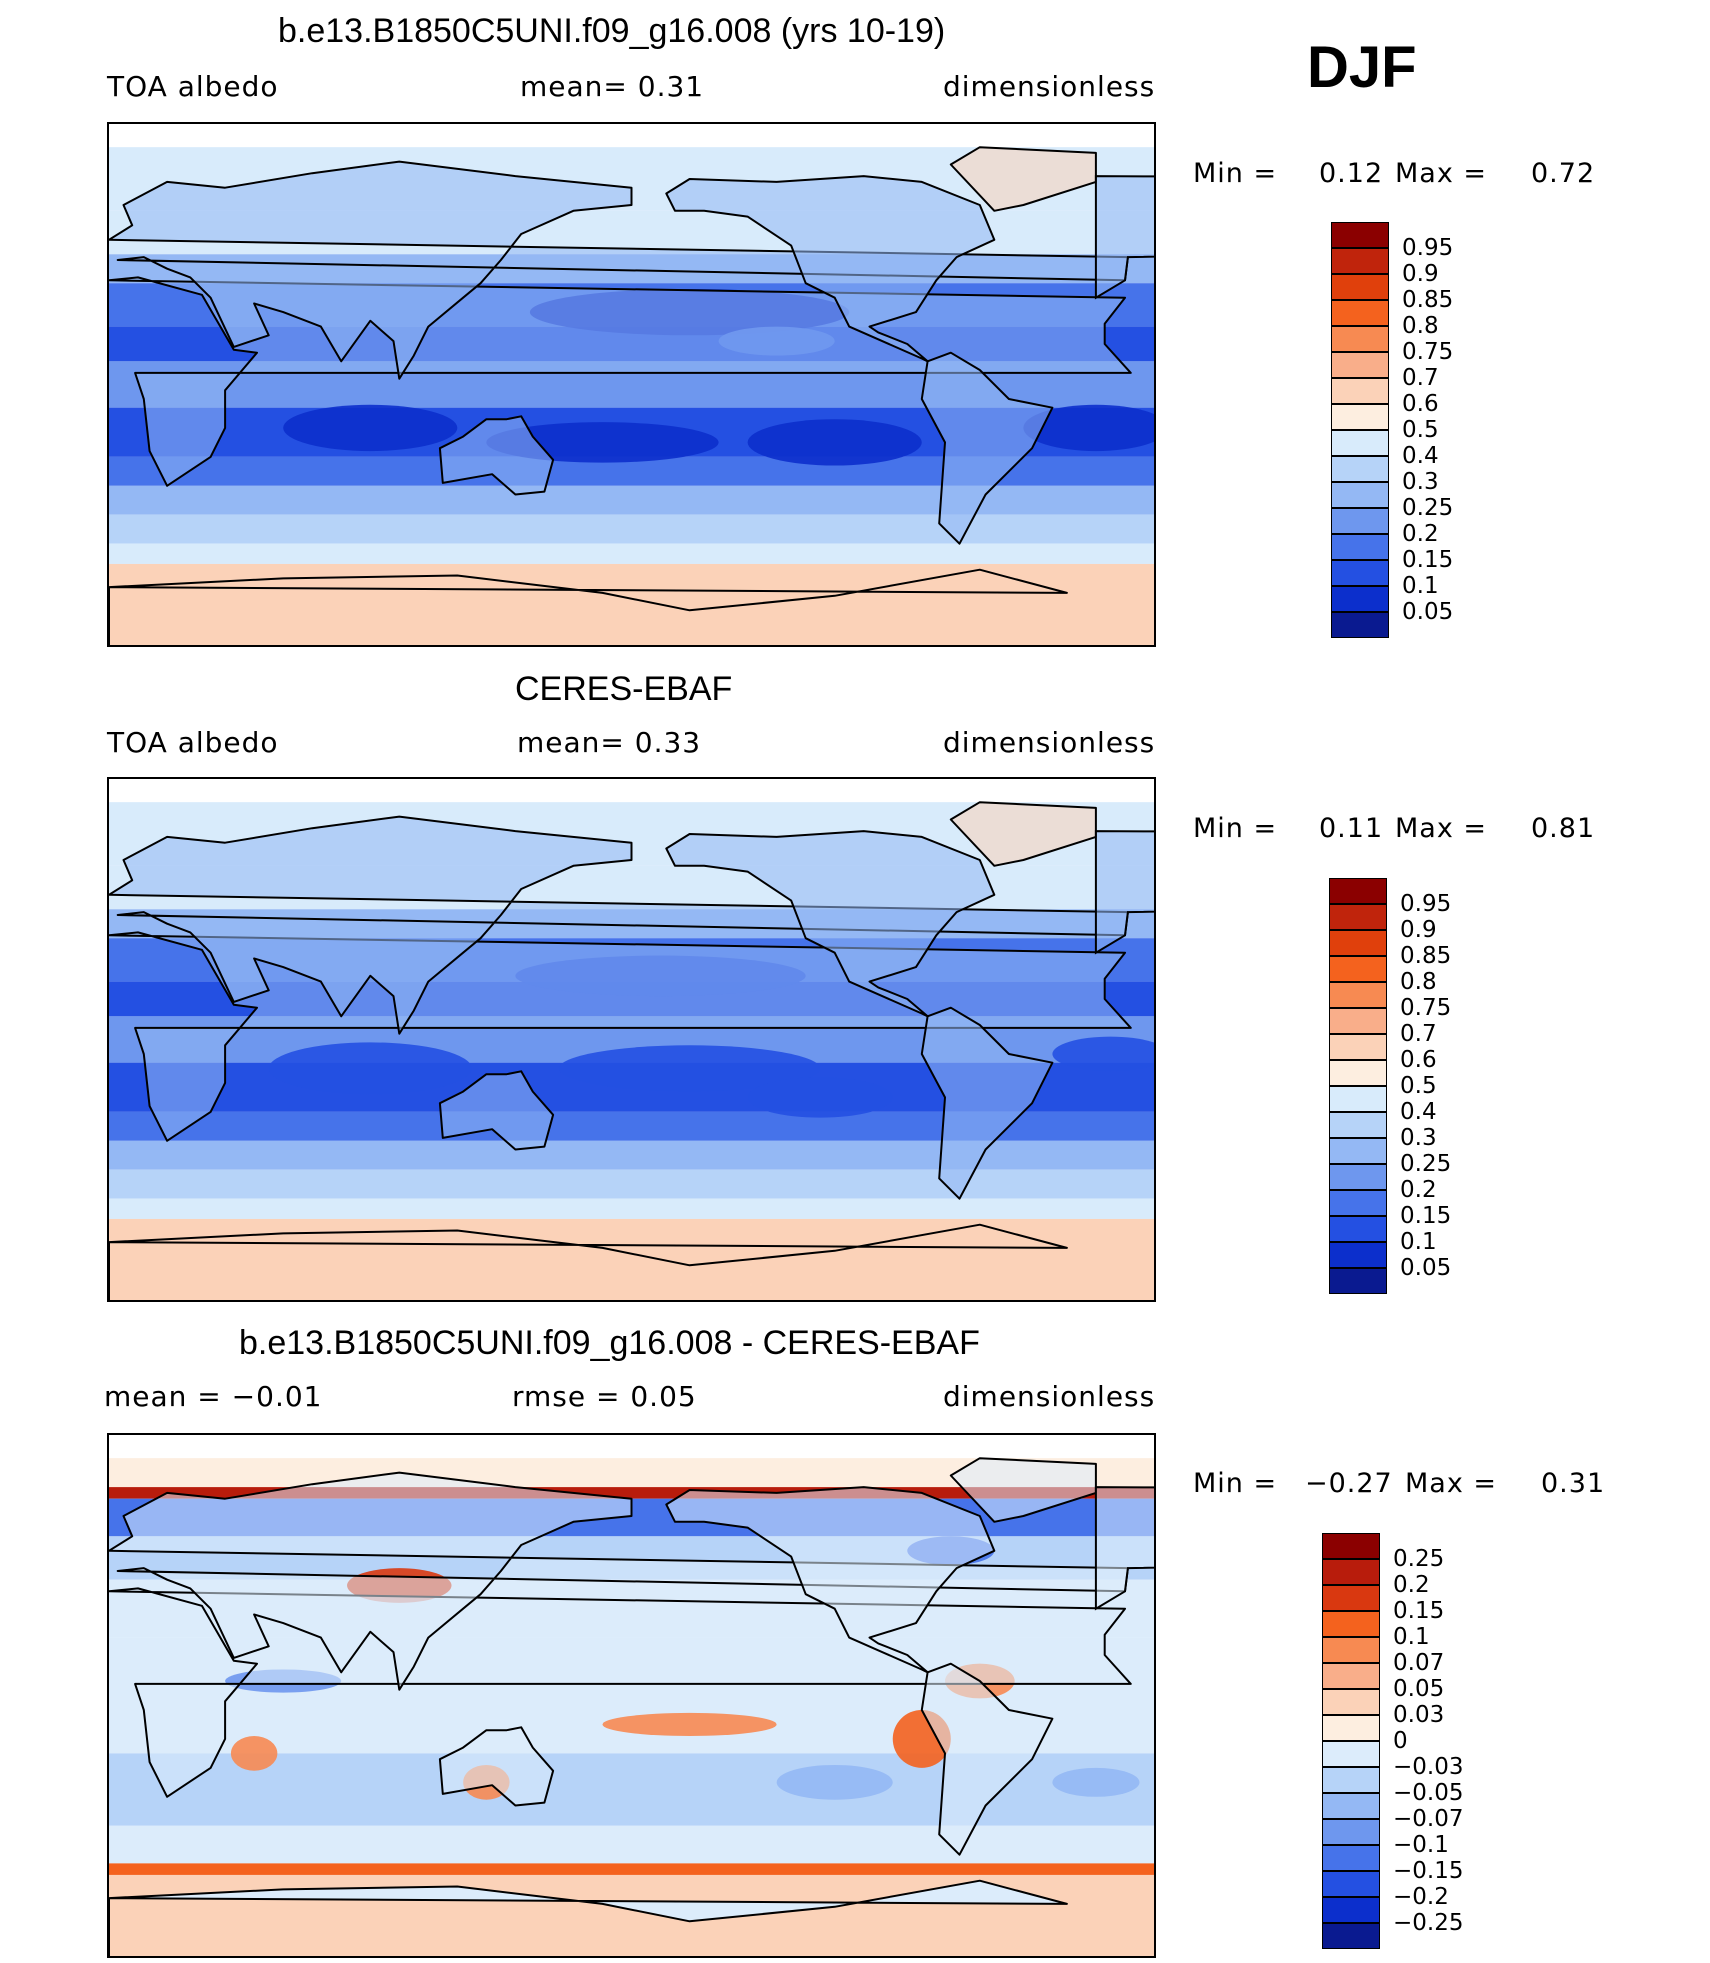 Image resolution: width=1710 pixels, height=1963 pixels. Describe the element at coordinates (1428, 1767) in the screenshot. I see `colorbar-tick-label: −0.03` at that location.